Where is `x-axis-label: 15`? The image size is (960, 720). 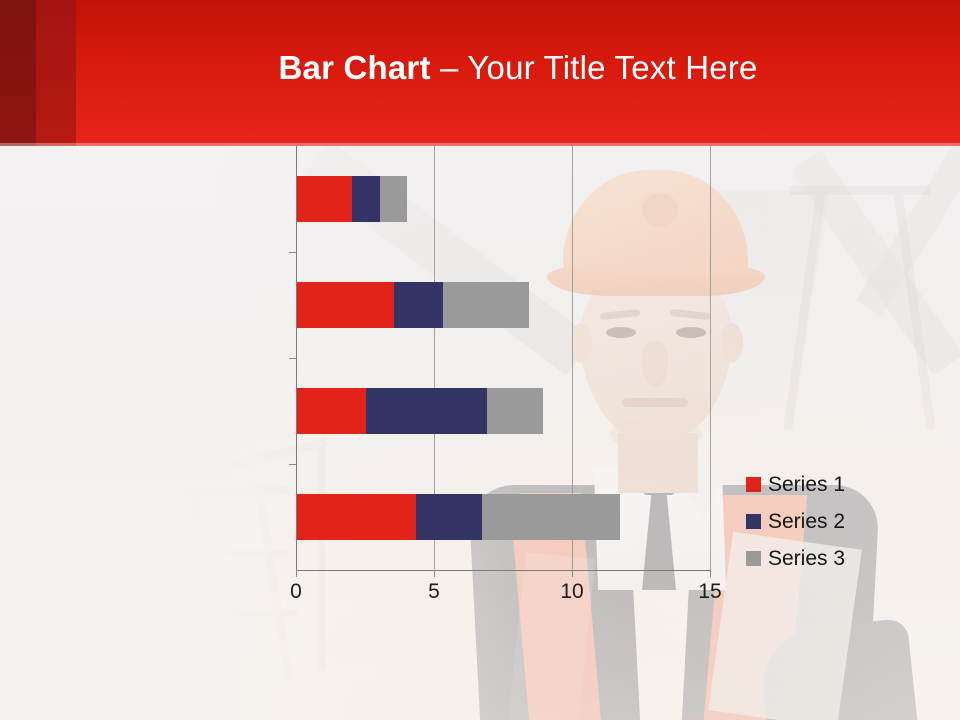 x-axis-label: 15 is located at coordinates (710, 591).